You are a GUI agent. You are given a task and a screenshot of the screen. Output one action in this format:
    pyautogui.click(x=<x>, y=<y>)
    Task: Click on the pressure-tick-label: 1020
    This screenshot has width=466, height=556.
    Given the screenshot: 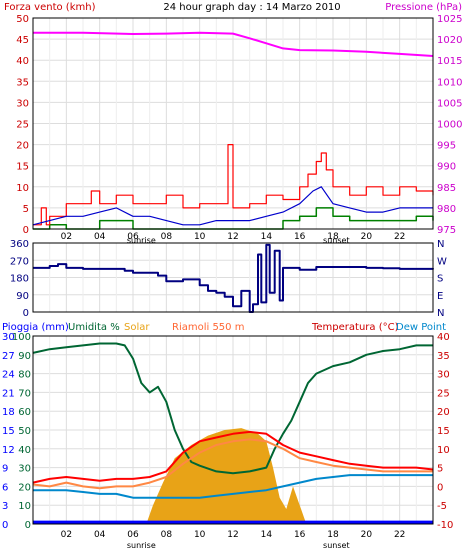 What is the action you would take?
    pyautogui.click(x=449, y=40)
    